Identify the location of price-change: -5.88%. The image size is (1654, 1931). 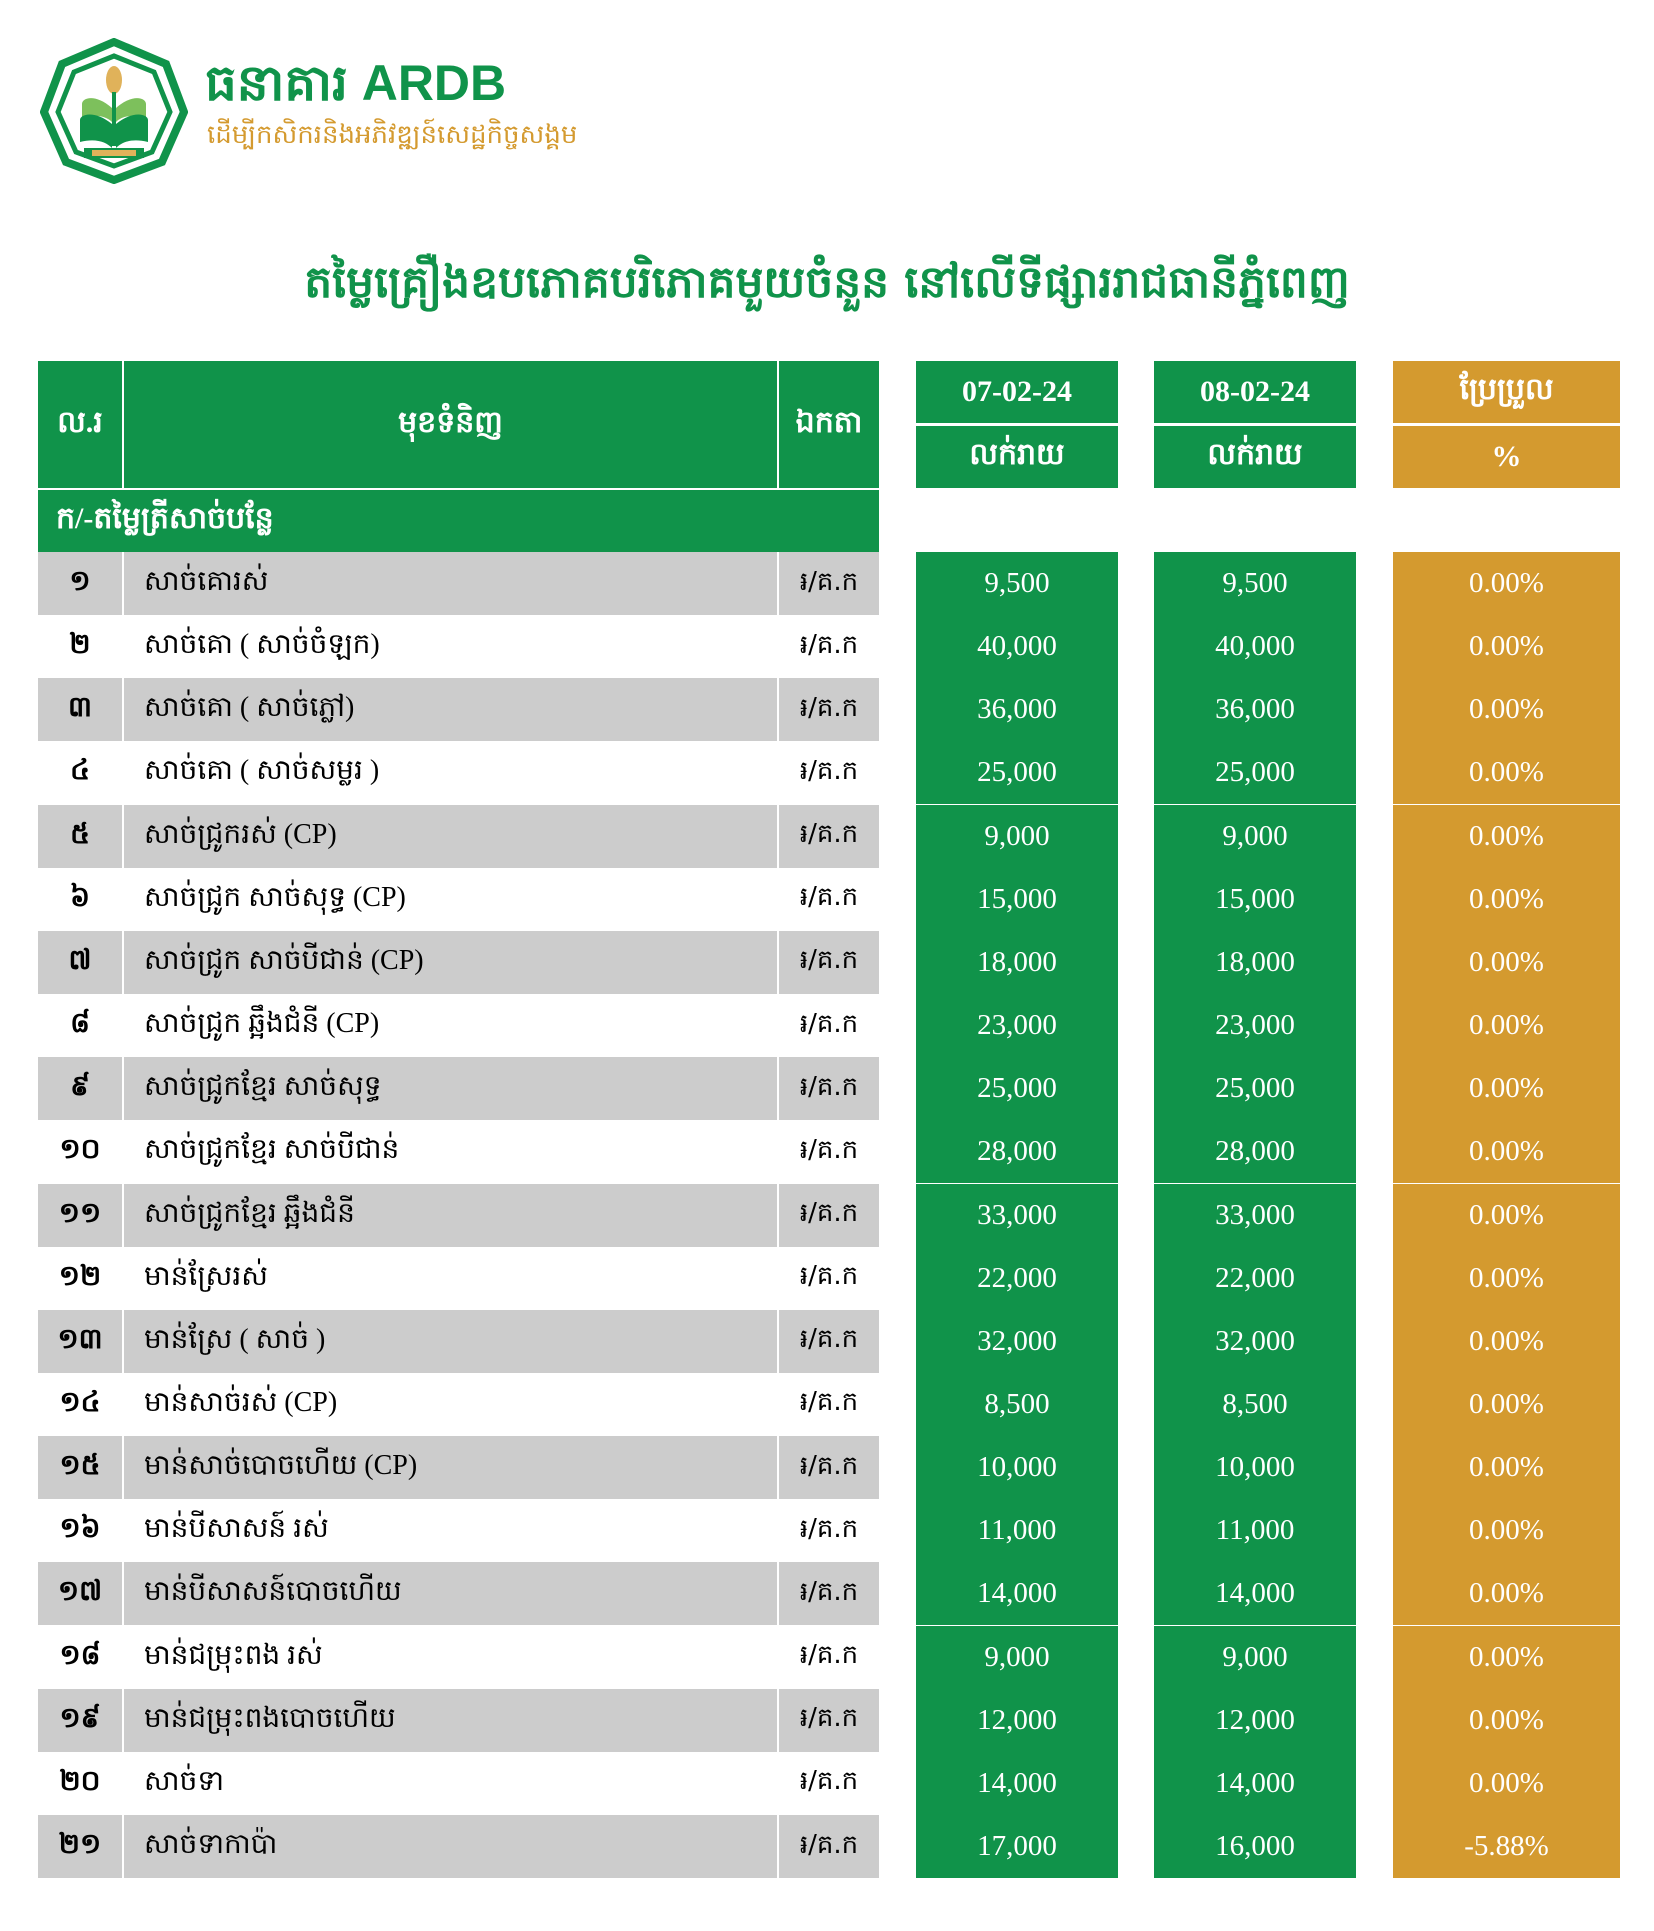
(1506, 1846).